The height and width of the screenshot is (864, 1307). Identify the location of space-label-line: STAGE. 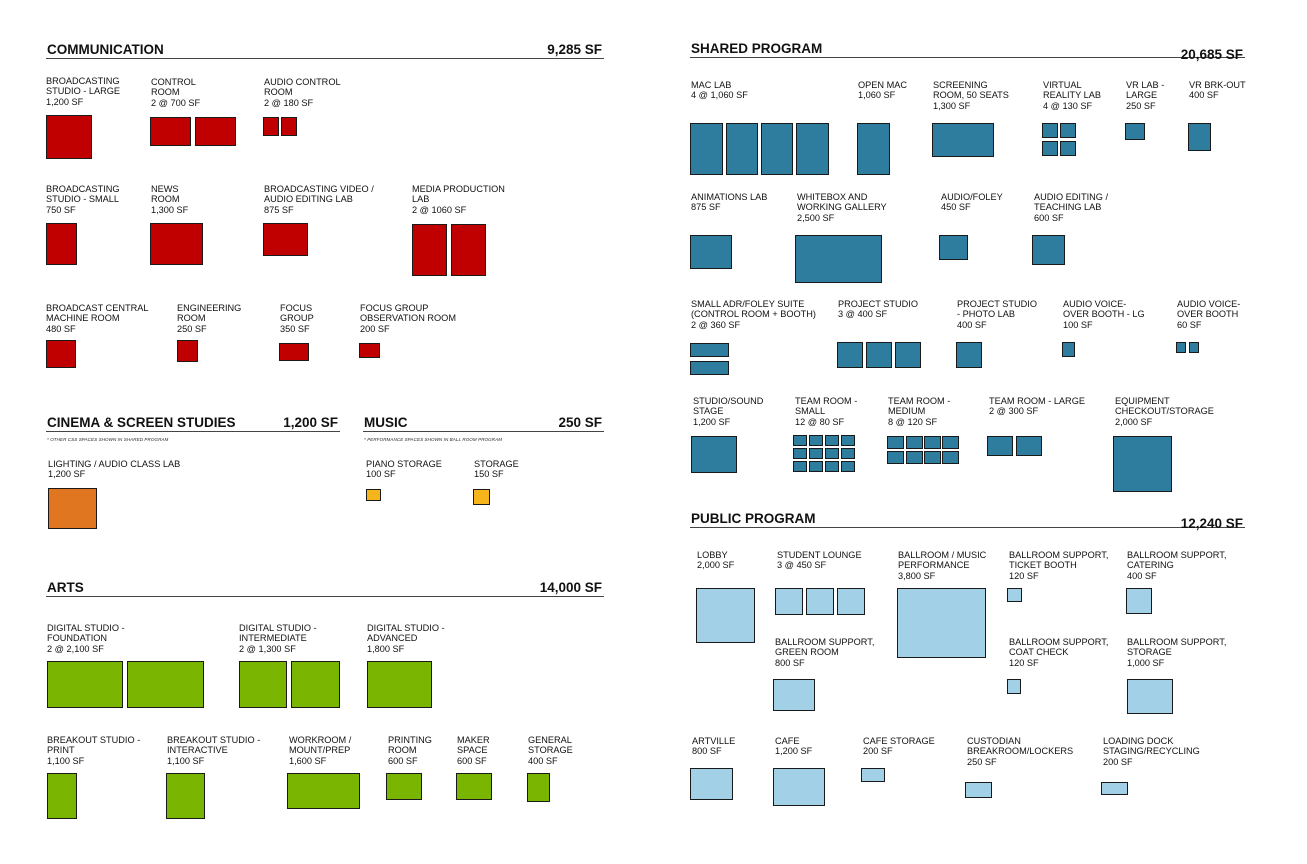
(708, 411).